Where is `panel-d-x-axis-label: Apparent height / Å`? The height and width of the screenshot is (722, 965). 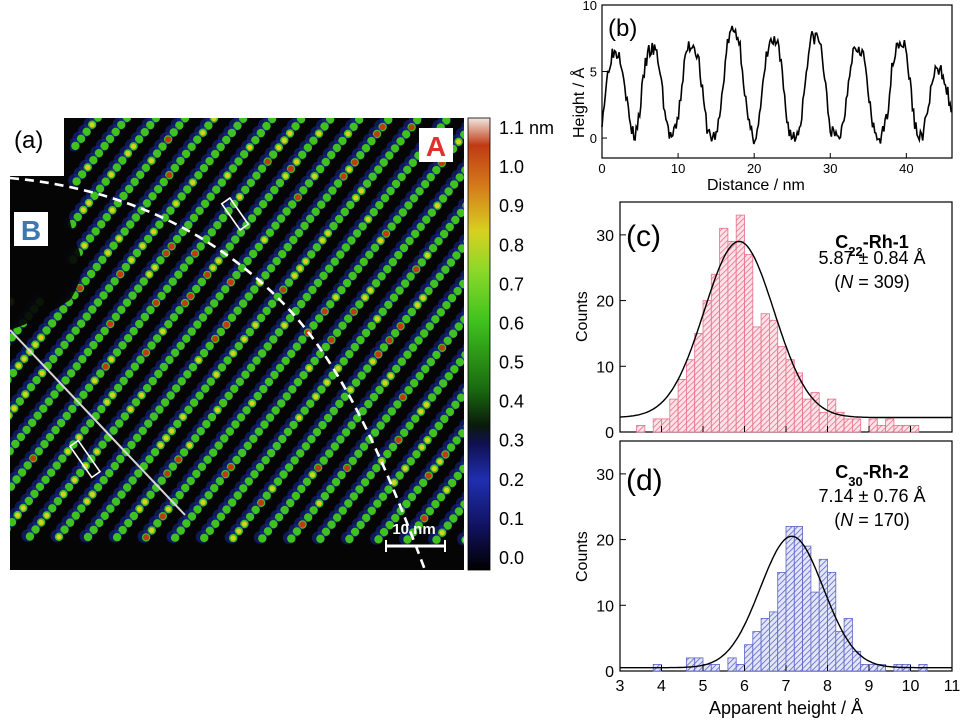
panel-d-x-axis-label: Apparent height / Å is located at coordinates (786, 708).